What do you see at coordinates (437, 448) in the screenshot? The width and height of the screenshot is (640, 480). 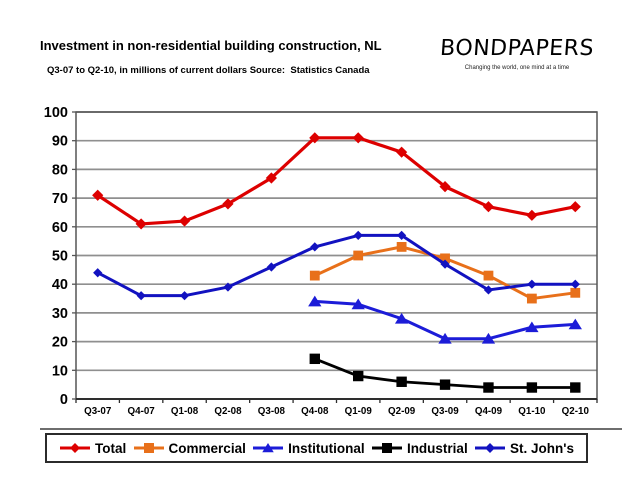 I see `legend-label: Industrial` at bounding box center [437, 448].